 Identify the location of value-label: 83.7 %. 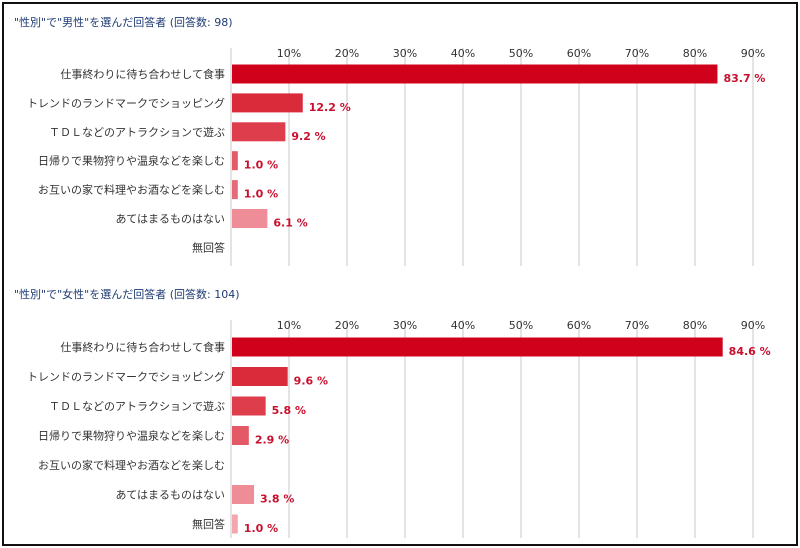
(744, 78).